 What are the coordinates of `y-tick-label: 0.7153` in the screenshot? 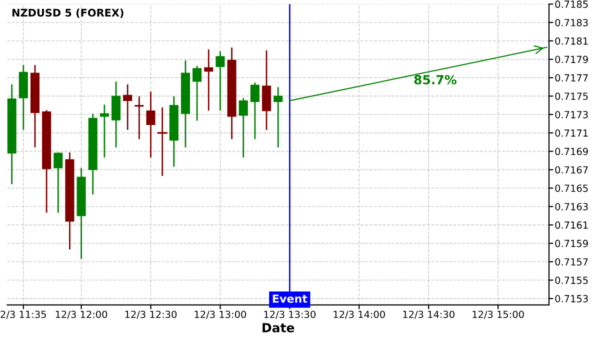 It's located at (571, 298).